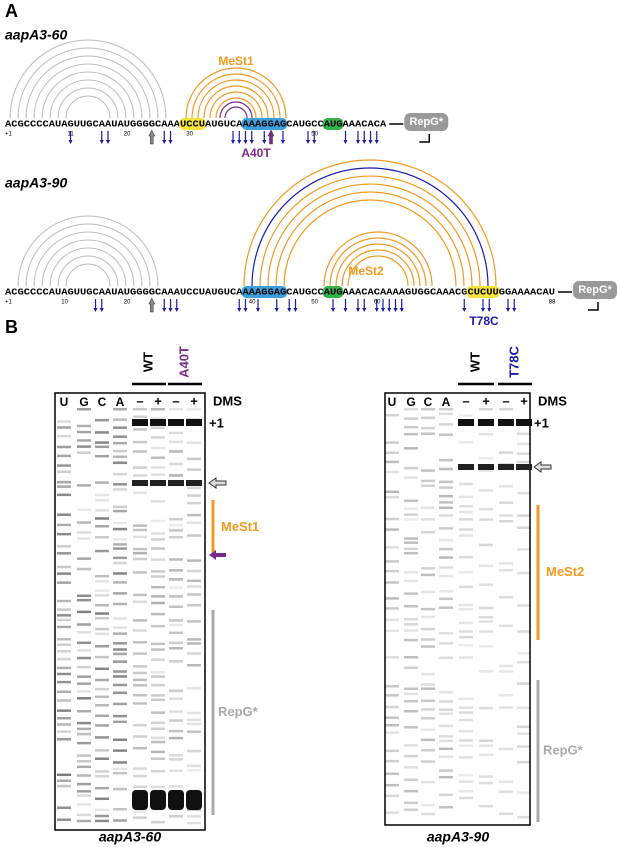 This screenshot has height=847, width=617. What do you see at coordinates (183, 362) in the screenshot?
I see `sample-label: A40T` at bounding box center [183, 362].